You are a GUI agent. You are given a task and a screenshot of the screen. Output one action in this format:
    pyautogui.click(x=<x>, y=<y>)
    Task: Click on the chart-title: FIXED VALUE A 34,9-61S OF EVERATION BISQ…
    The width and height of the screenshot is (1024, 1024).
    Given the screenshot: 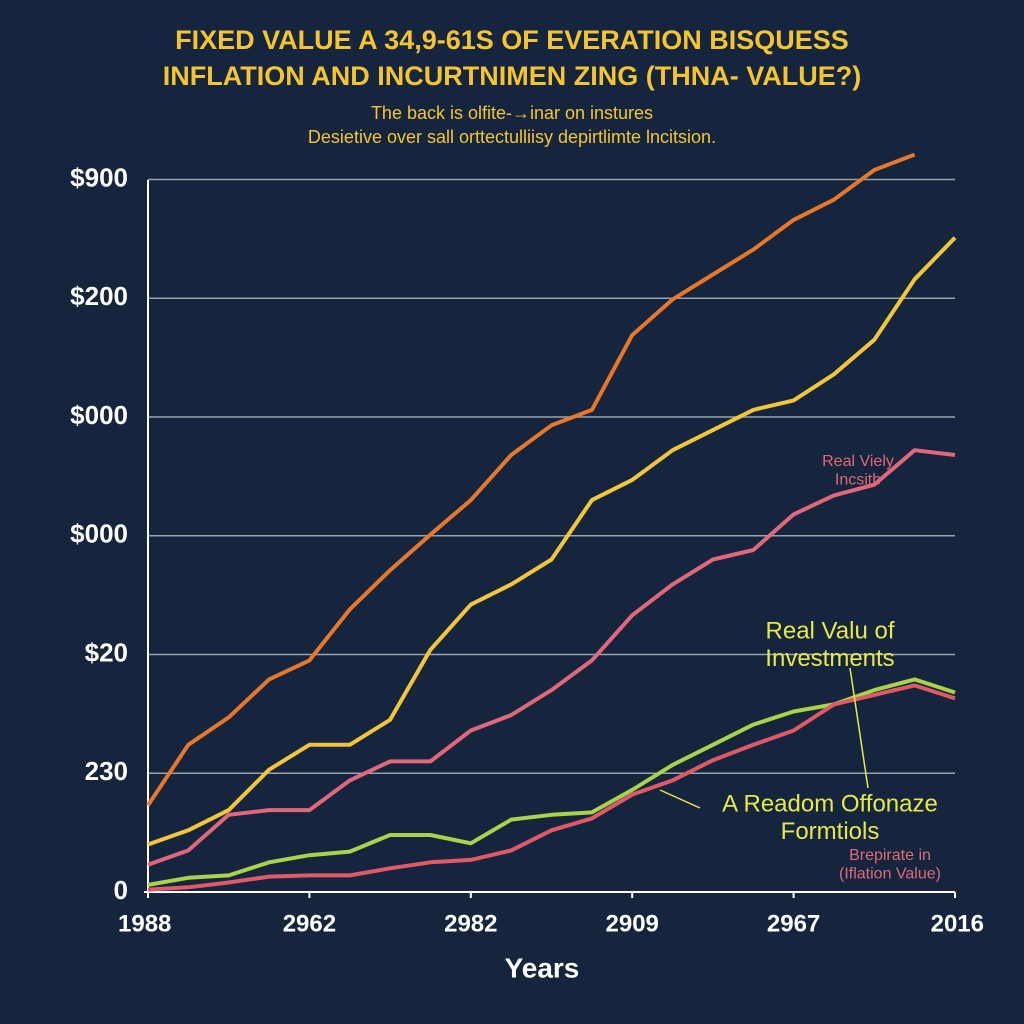 What is the action you would take?
    pyautogui.click(x=512, y=40)
    